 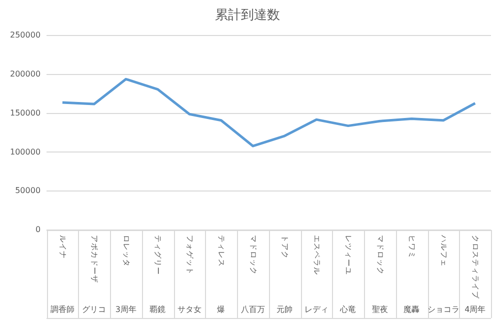 I want to click on category-label: レディ, so click(x=316, y=309).